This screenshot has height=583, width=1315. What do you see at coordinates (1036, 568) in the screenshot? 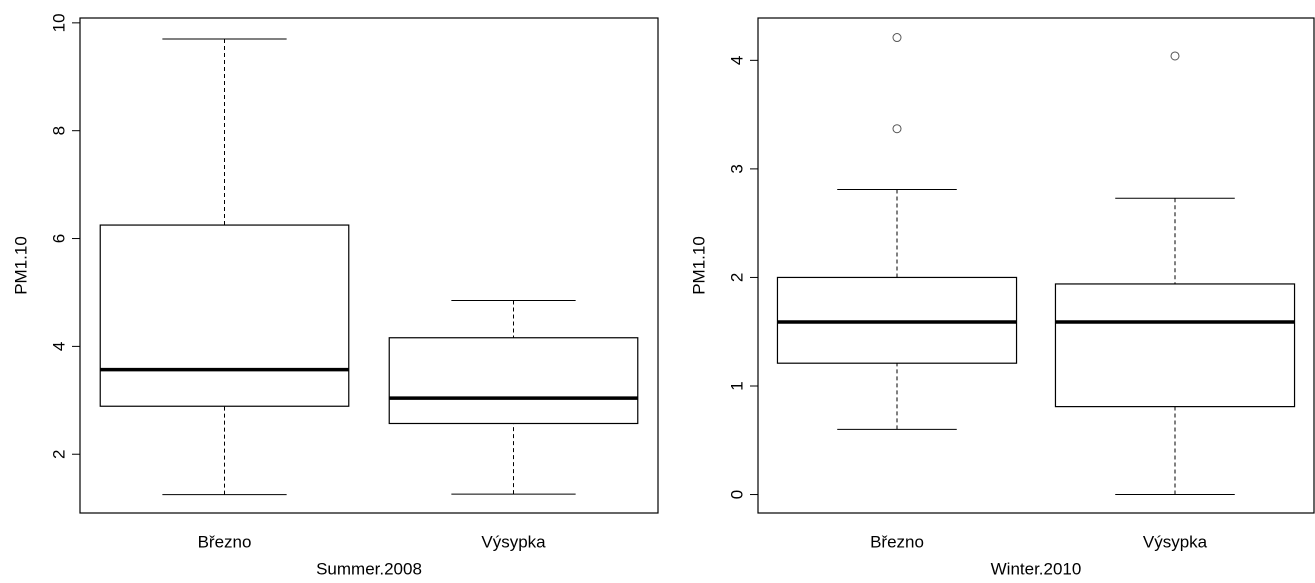
I see `x-axis-label: Winter.2010` at bounding box center [1036, 568].